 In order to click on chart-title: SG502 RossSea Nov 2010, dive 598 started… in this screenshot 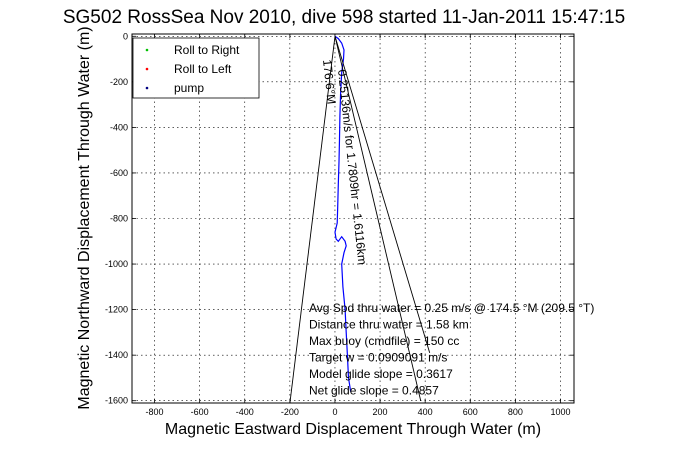, I will do `click(344, 17)`.